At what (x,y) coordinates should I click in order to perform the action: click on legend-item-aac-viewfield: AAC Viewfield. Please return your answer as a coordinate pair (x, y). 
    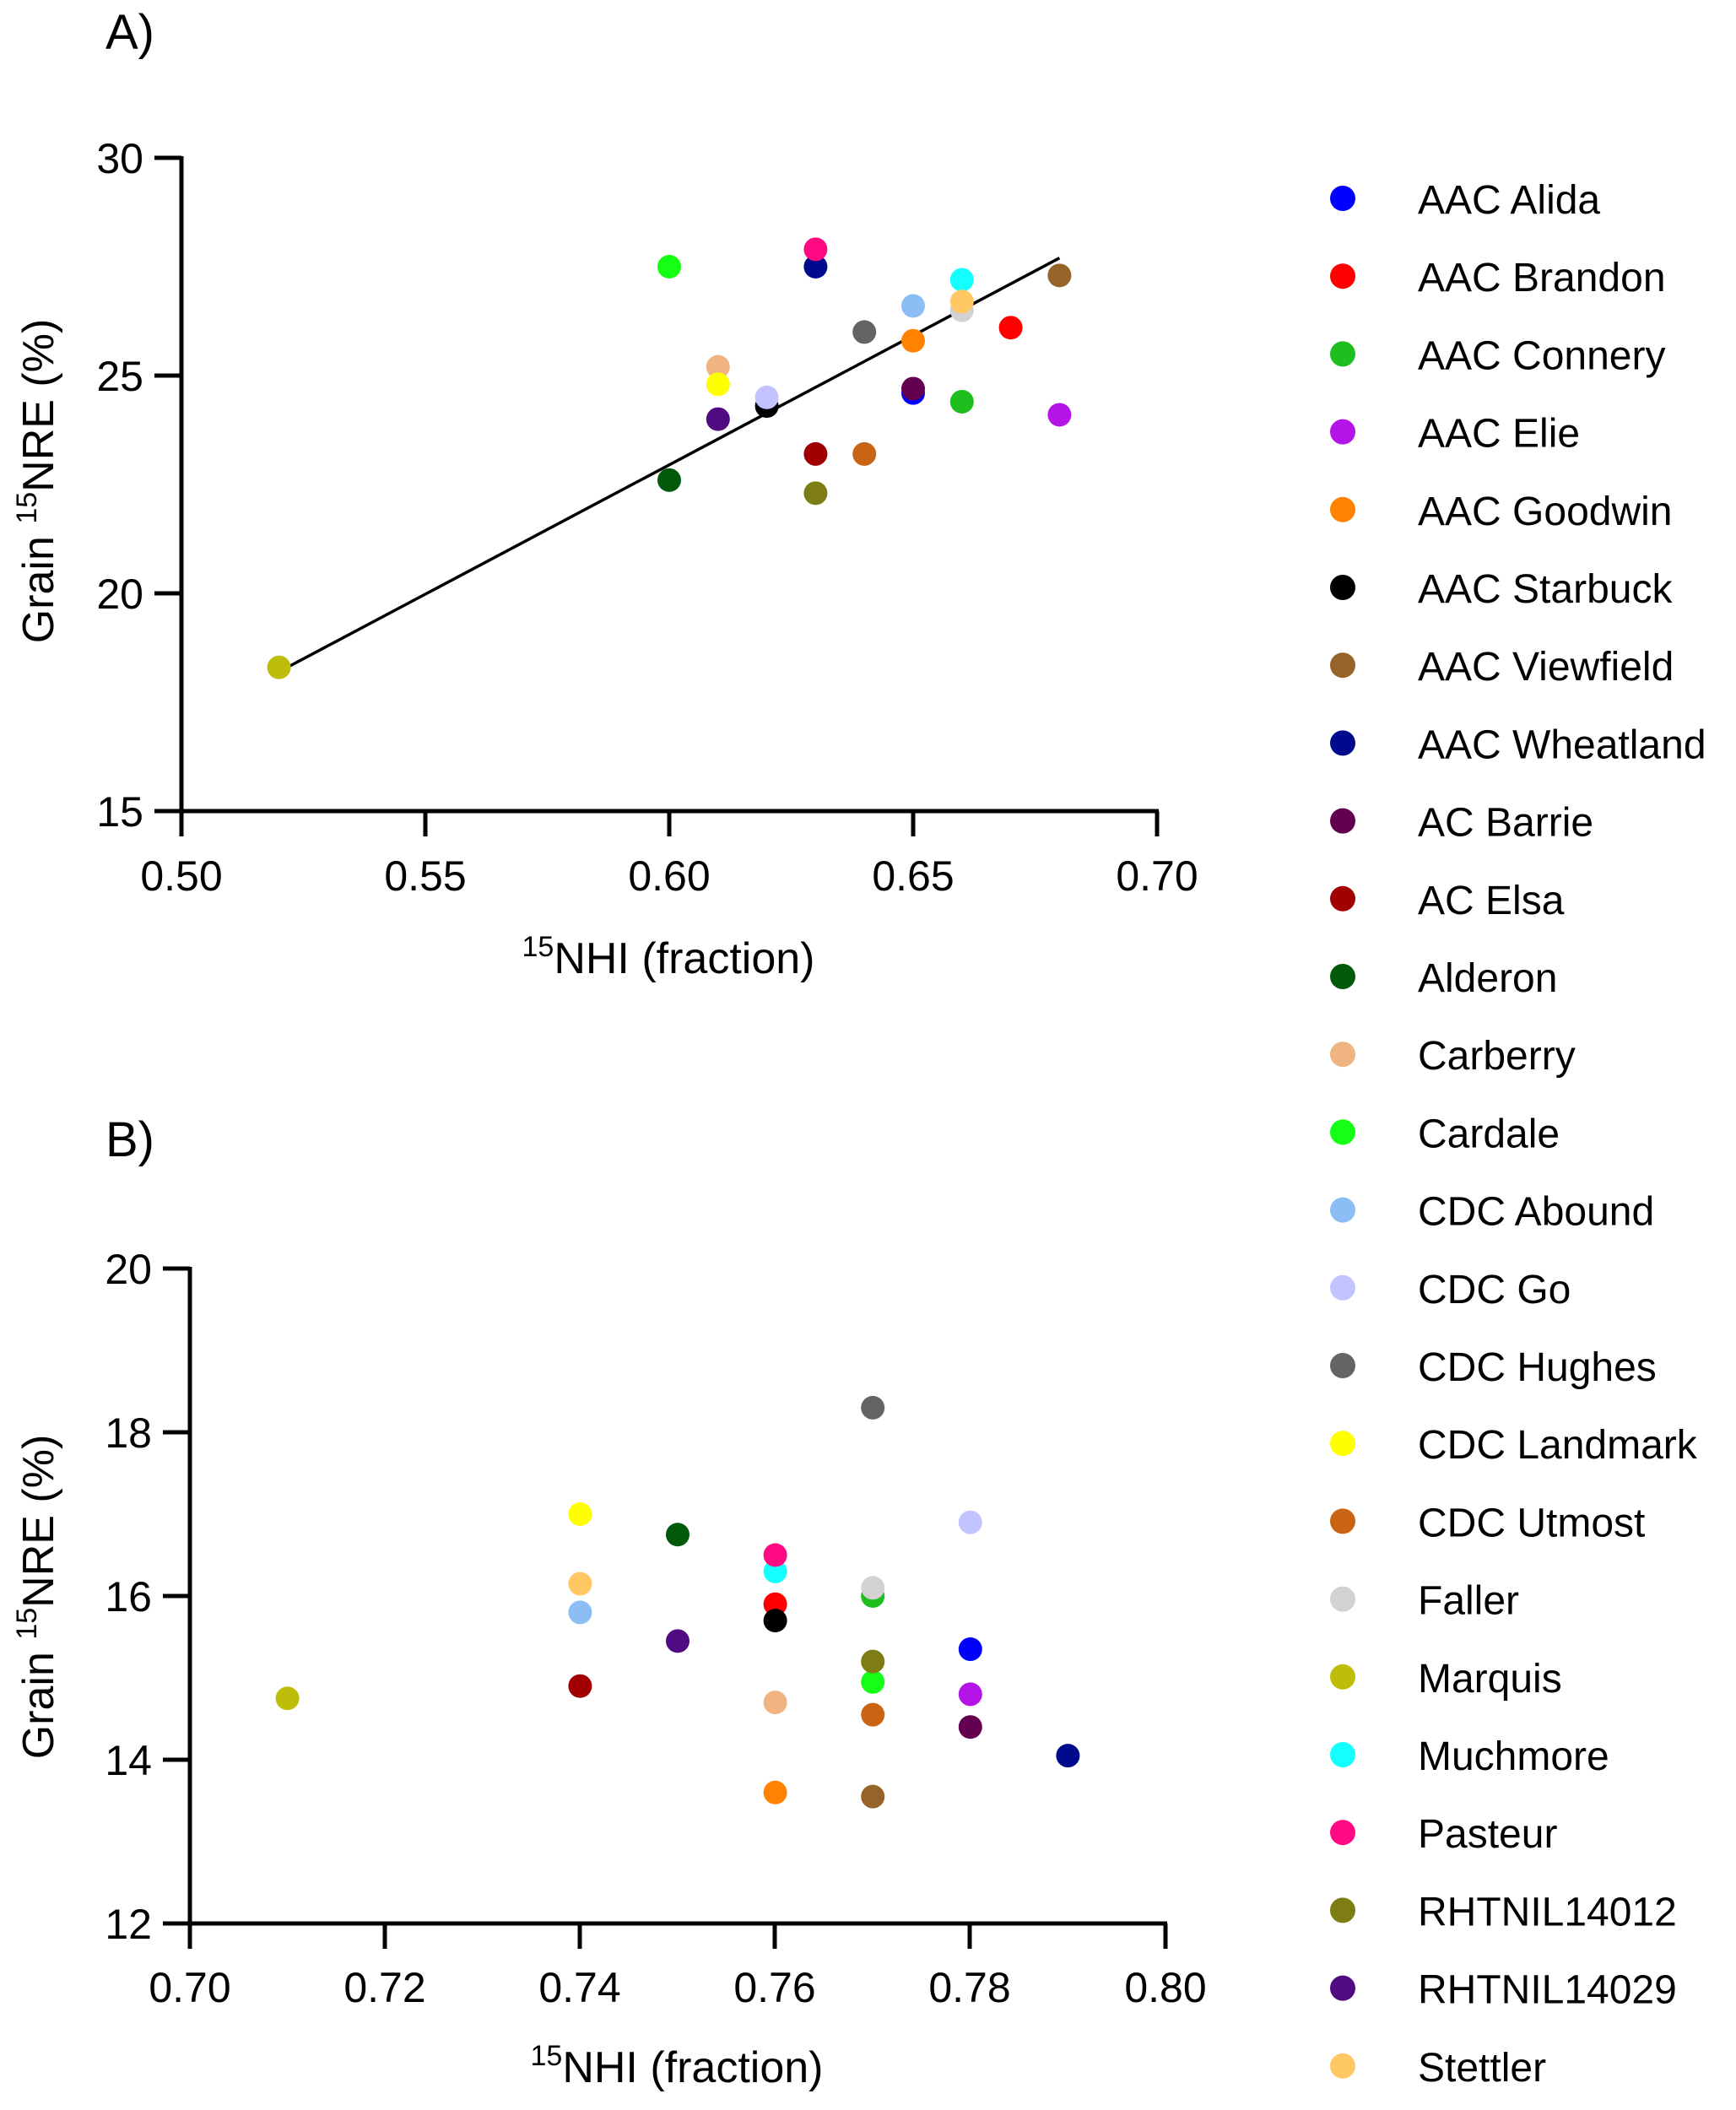
    Looking at the image, I should click on (1502, 667).